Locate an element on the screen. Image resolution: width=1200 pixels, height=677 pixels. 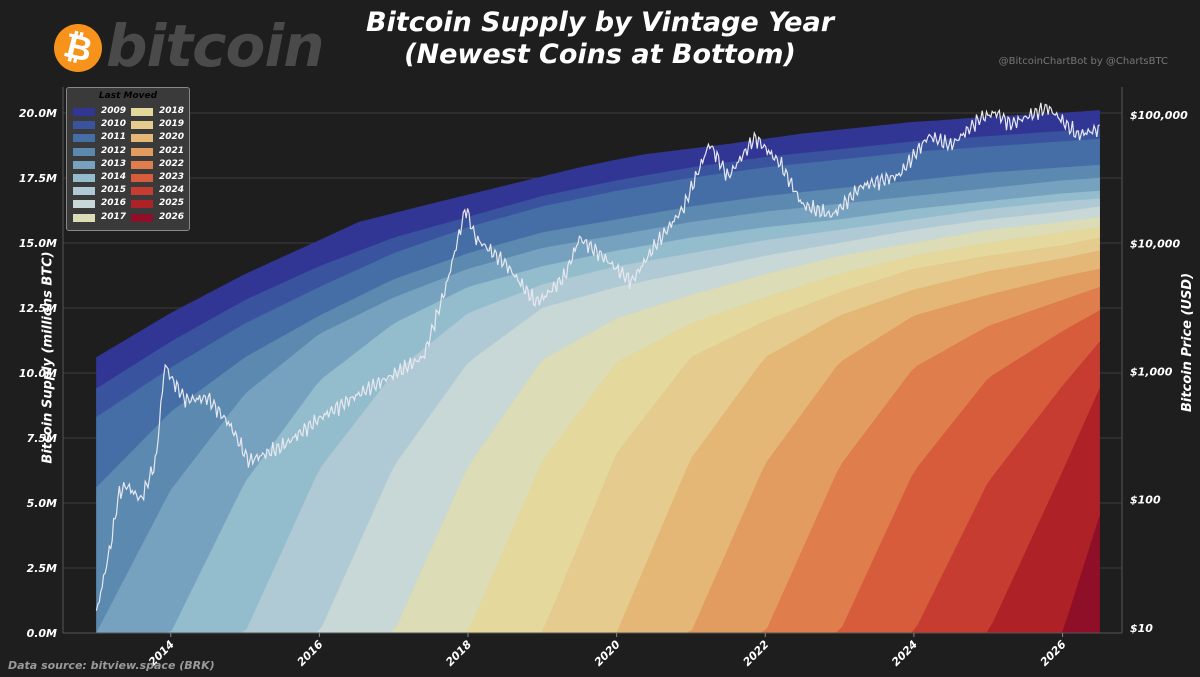
x-tick-label: 2022 is located at coordinates (756, 653).